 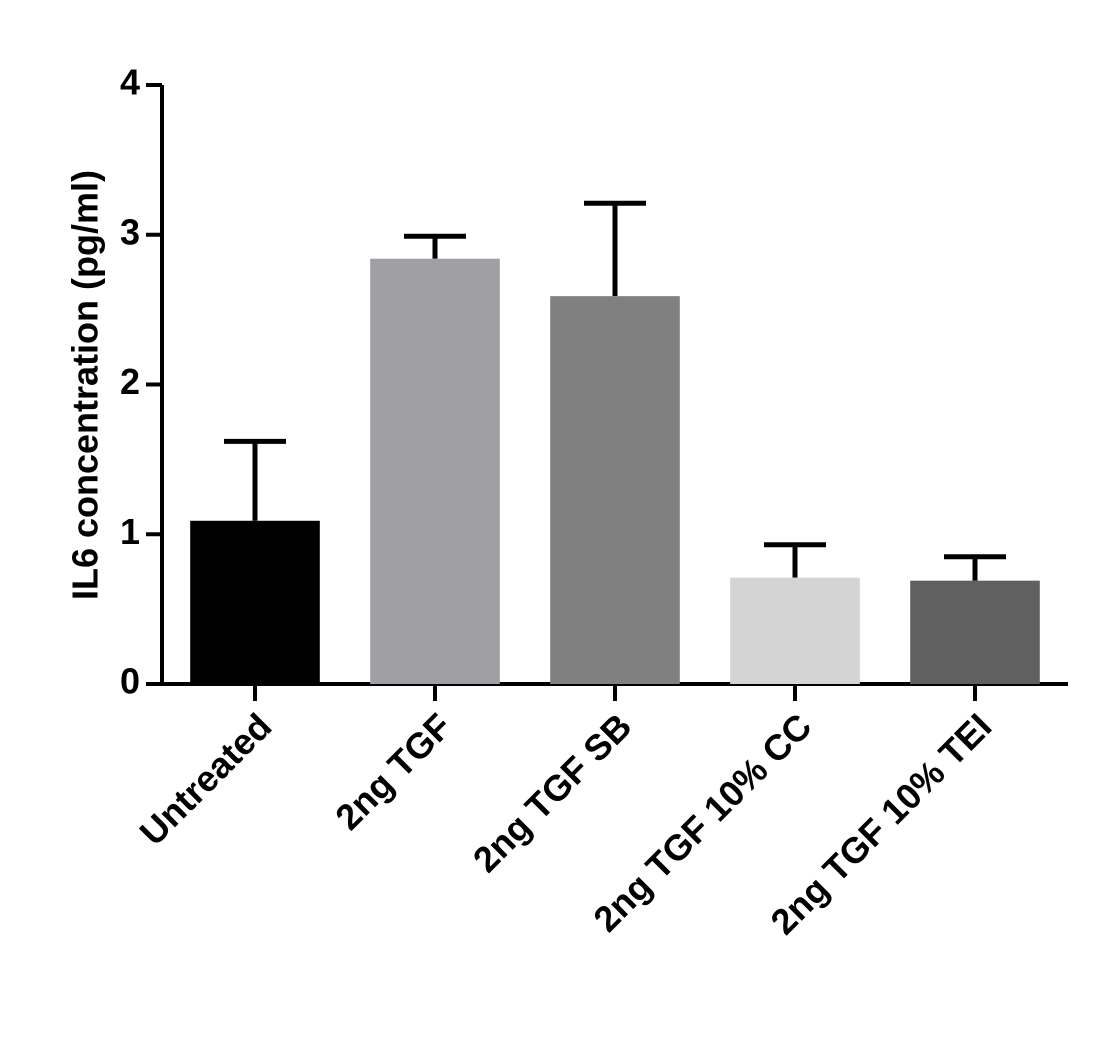 I want to click on y-tick-label: 3, so click(x=130, y=231).